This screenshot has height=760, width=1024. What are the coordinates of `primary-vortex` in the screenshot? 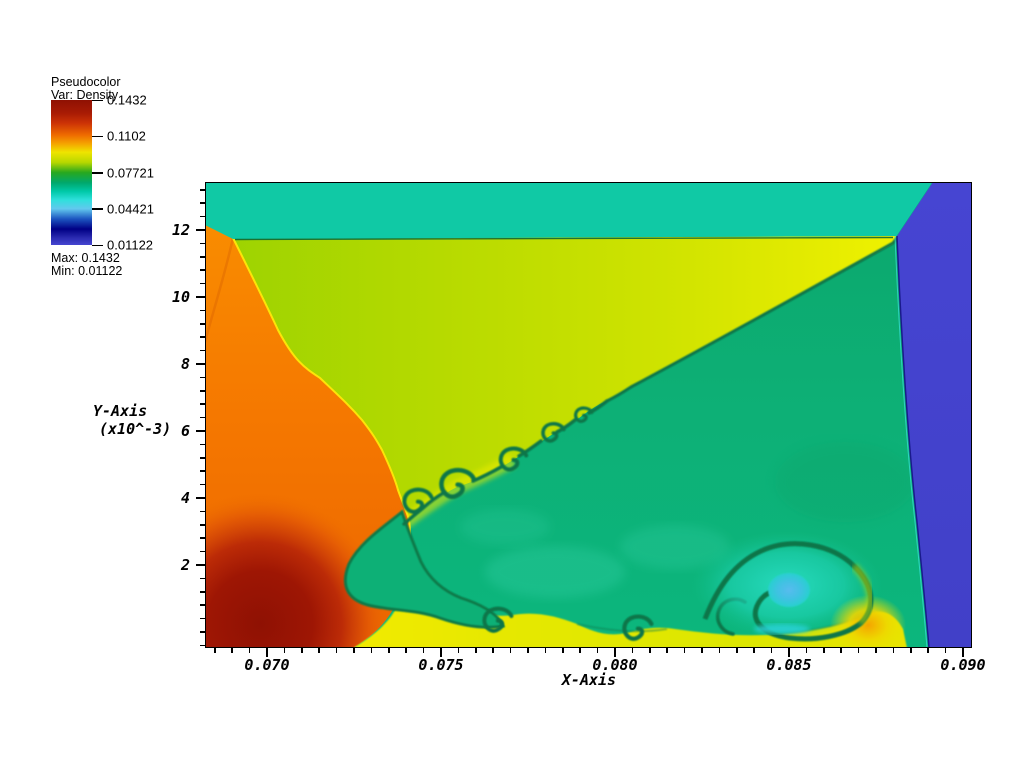 It's located at (799, 589).